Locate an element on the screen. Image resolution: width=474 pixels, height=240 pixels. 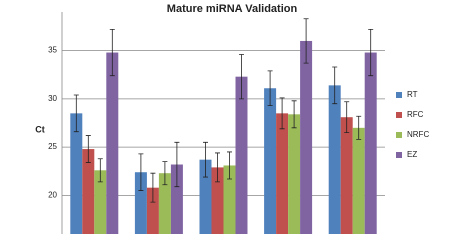
y-tick-label: 35 is located at coordinates (52, 50).